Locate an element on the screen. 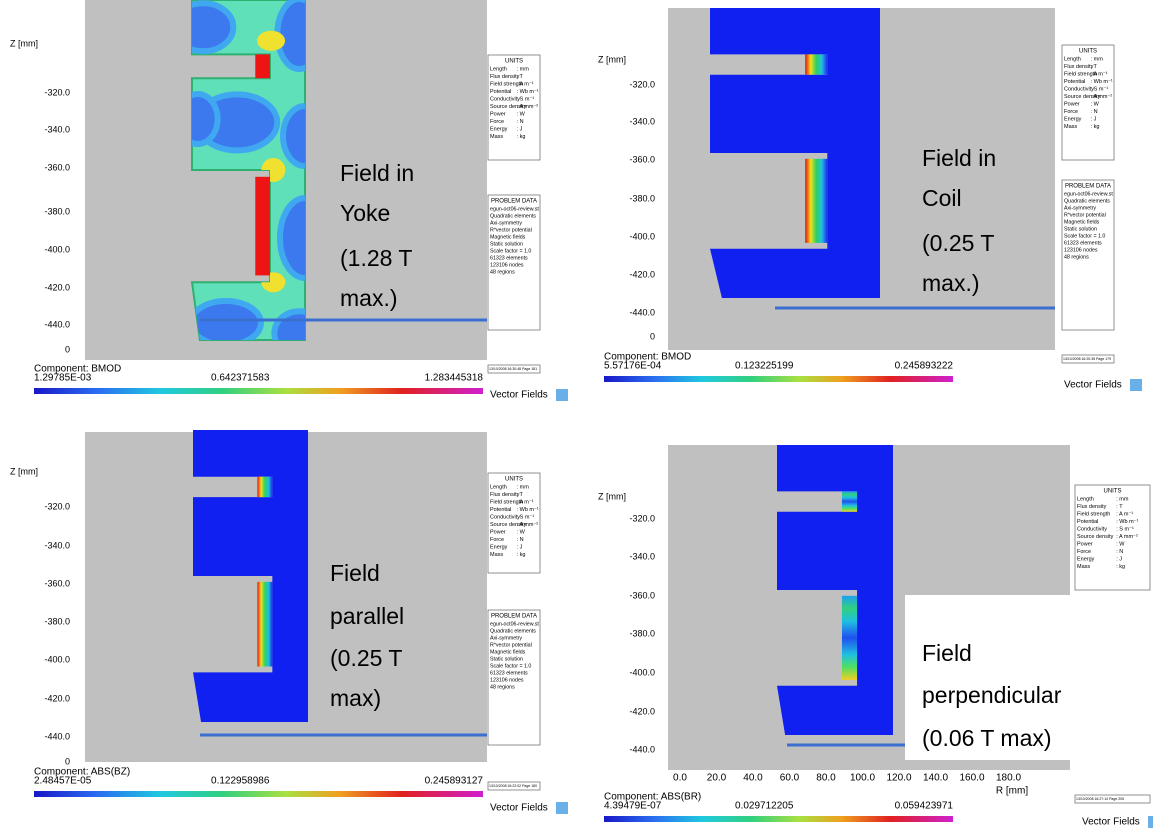 Image resolution: width=1153 pixels, height=831 pixels. scale-mid: 0.122958986 is located at coordinates (240, 781).